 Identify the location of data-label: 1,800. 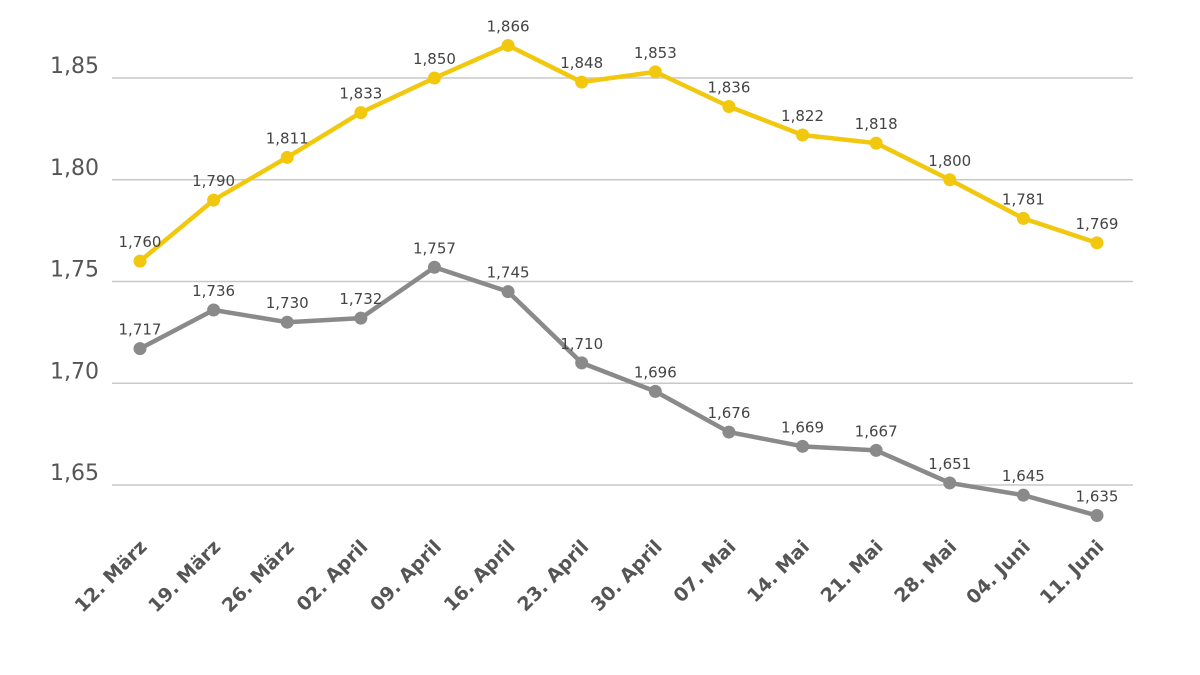
(949, 161).